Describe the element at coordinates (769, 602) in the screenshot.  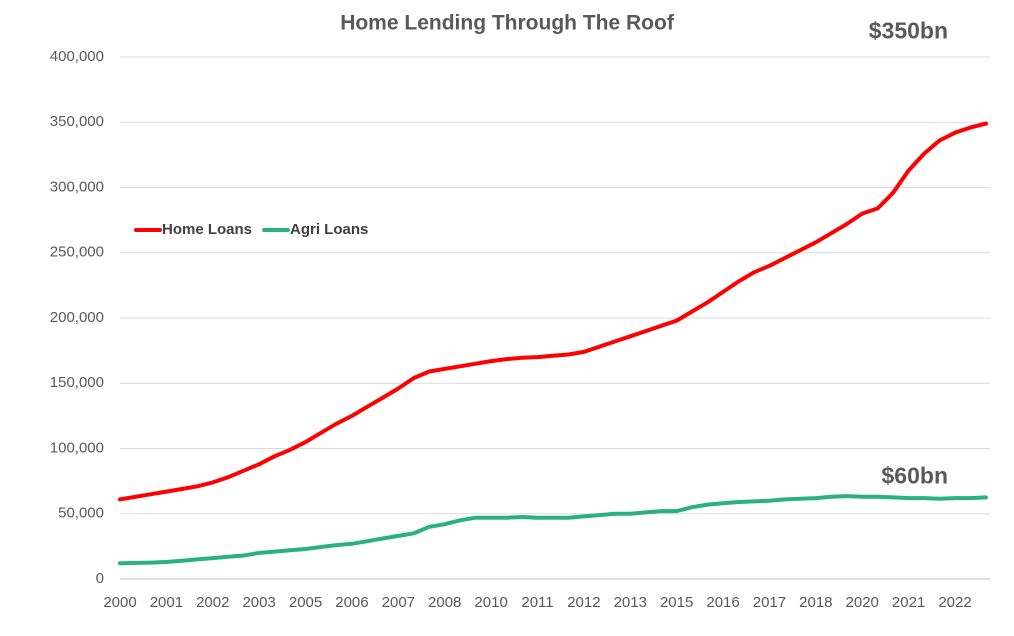
I see `x-tick-label: 2017` at that location.